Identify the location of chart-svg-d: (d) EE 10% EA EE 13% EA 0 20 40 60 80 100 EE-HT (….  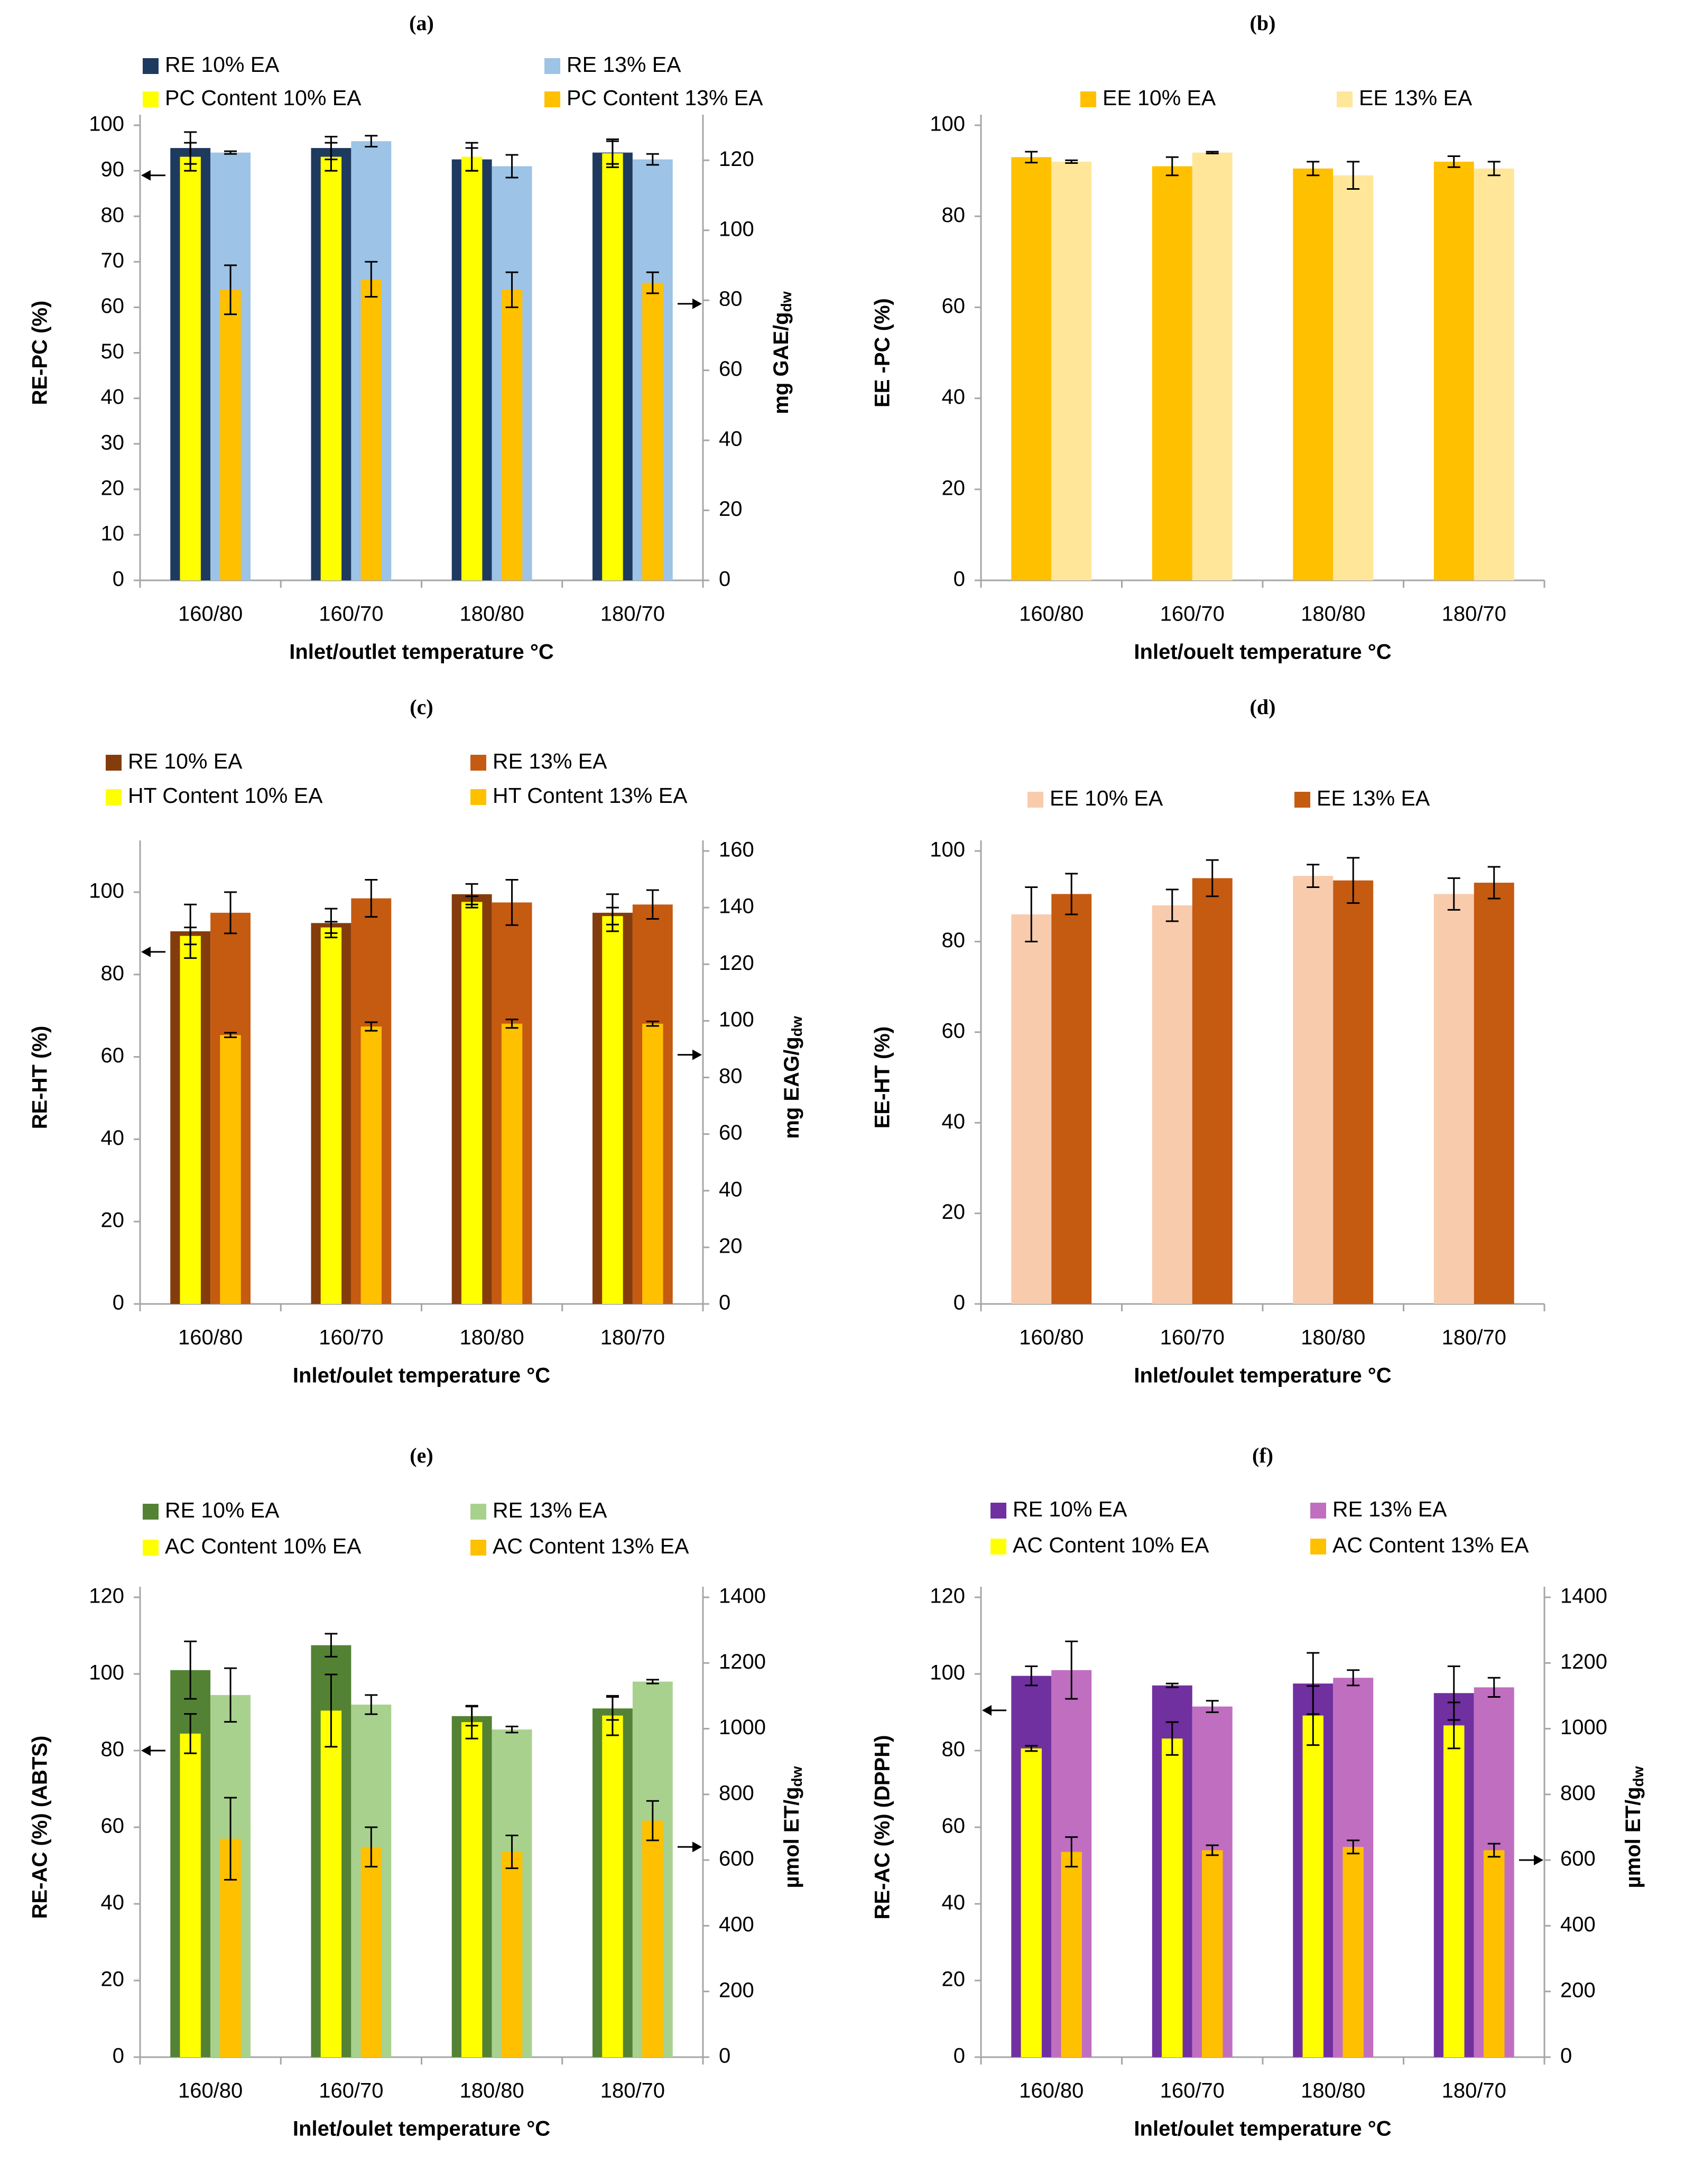
(1208, 1041).